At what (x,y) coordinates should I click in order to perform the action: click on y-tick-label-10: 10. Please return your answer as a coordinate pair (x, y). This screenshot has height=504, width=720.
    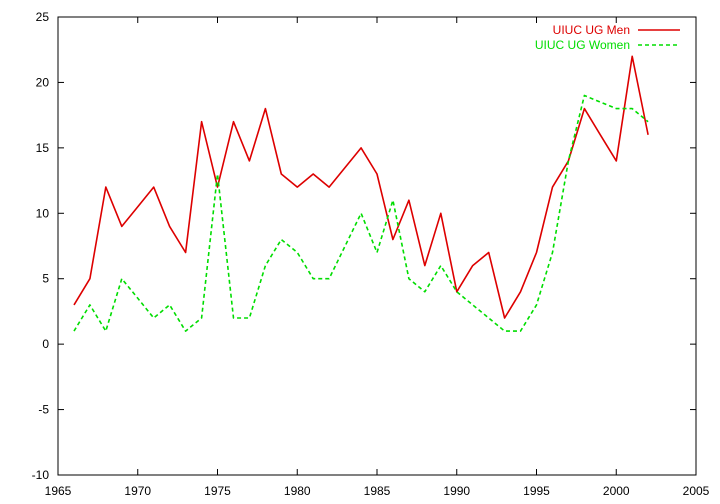
    Looking at the image, I should click on (43, 213).